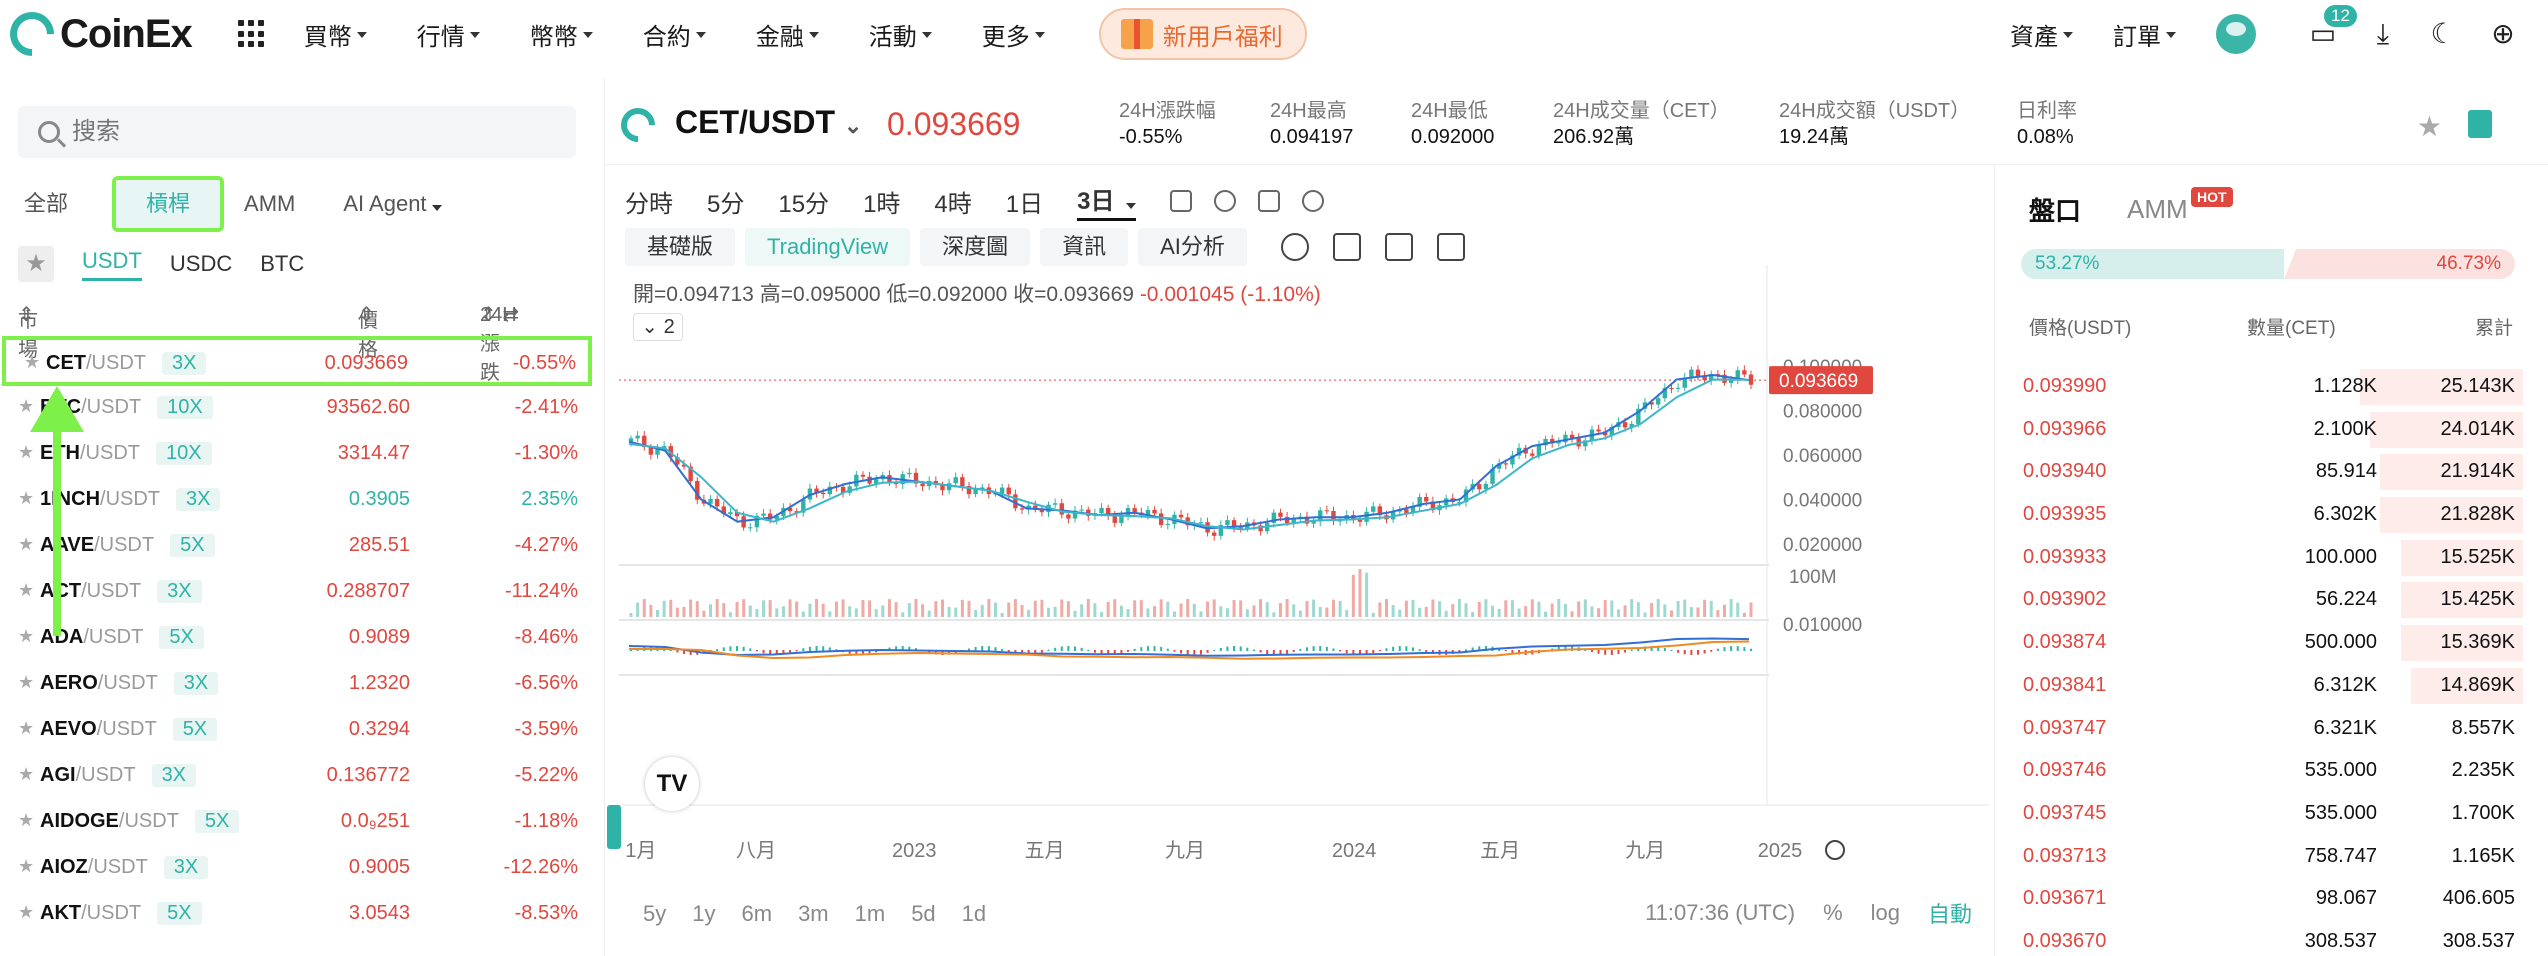  What do you see at coordinates (168, 204) in the screenshot?
I see `tab-margin: 槓桿` at bounding box center [168, 204].